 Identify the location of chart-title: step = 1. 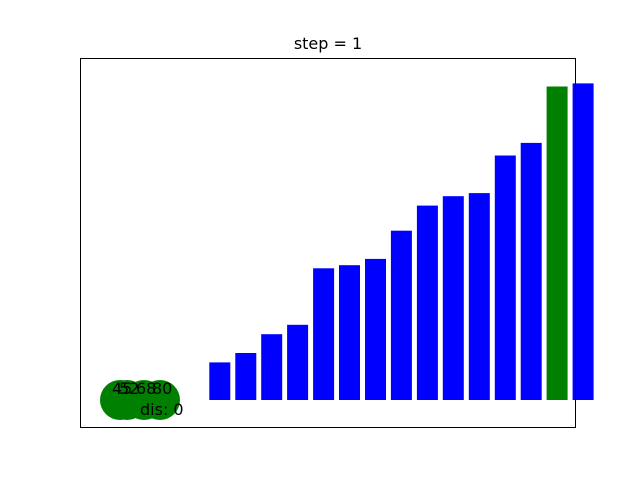
(328, 43).